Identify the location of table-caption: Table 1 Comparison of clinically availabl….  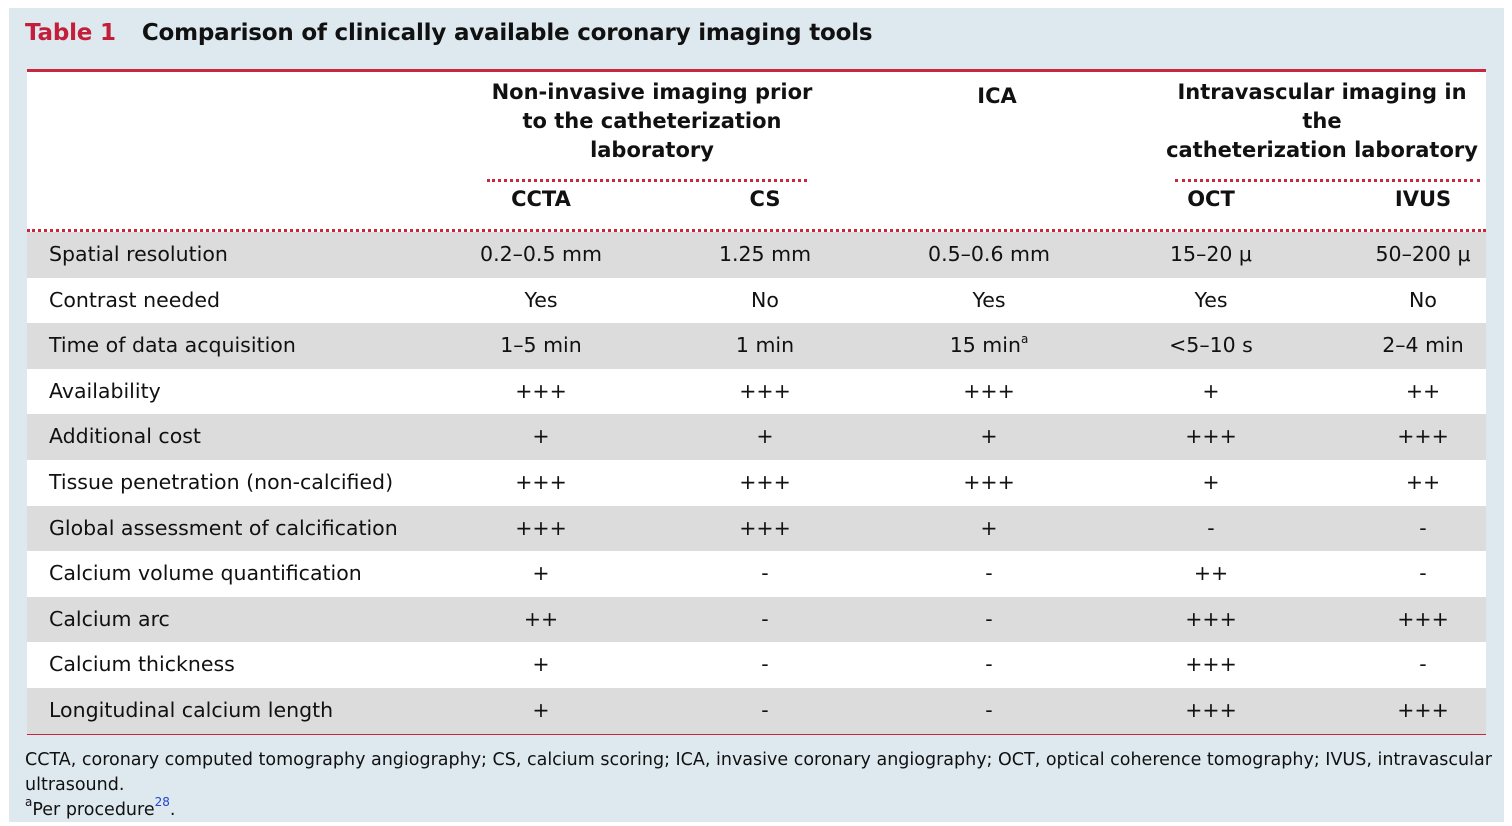
(449, 35).